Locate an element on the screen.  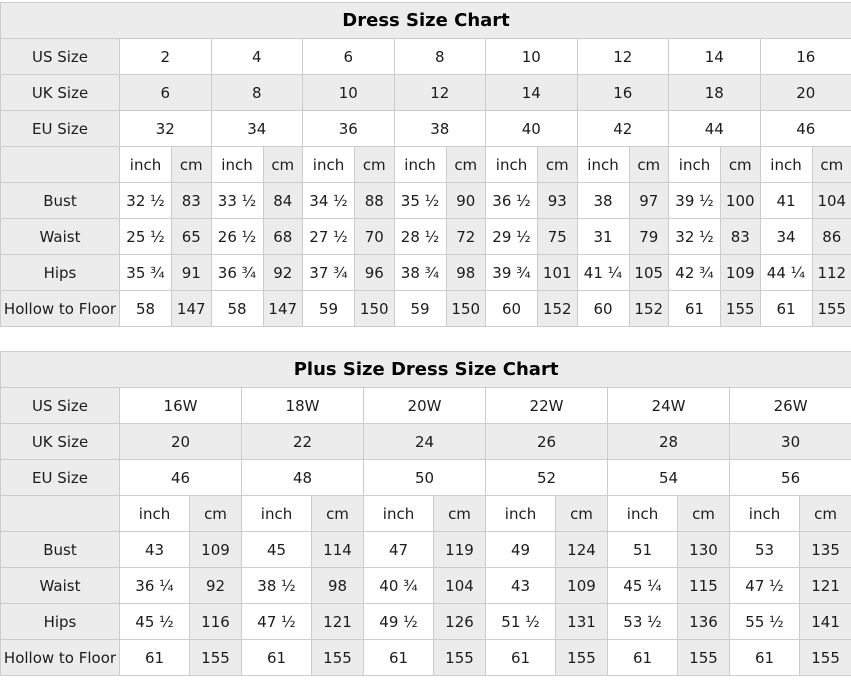
inch-cell: 45 ¼ is located at coordinates (643, 586).